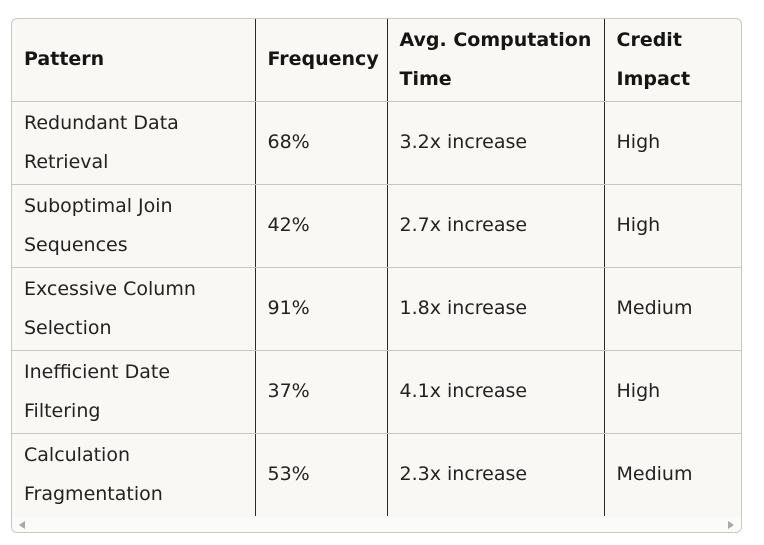  I want to click on cell-pattern: Calculation Fragmentation, so click(134, 474).